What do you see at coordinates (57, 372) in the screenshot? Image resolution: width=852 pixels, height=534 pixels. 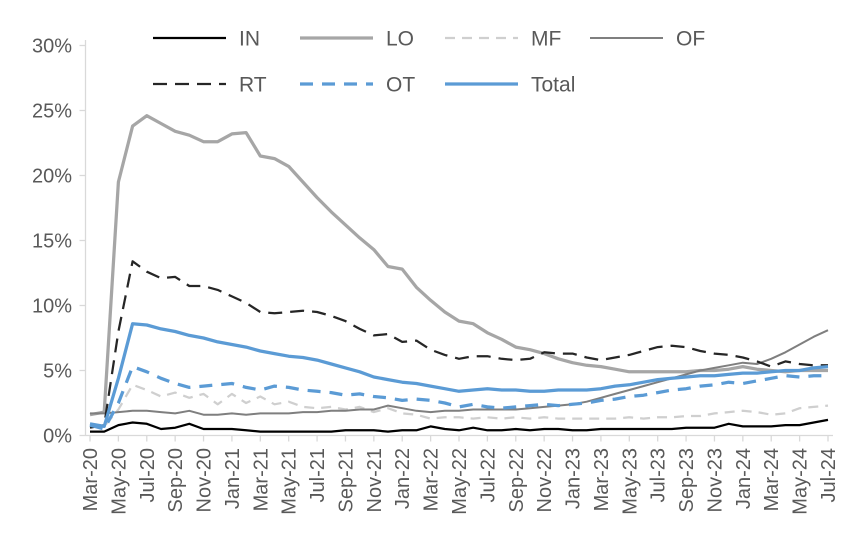 I see `y-axis-tick-label: 5%` at bounding box center [57, 372].